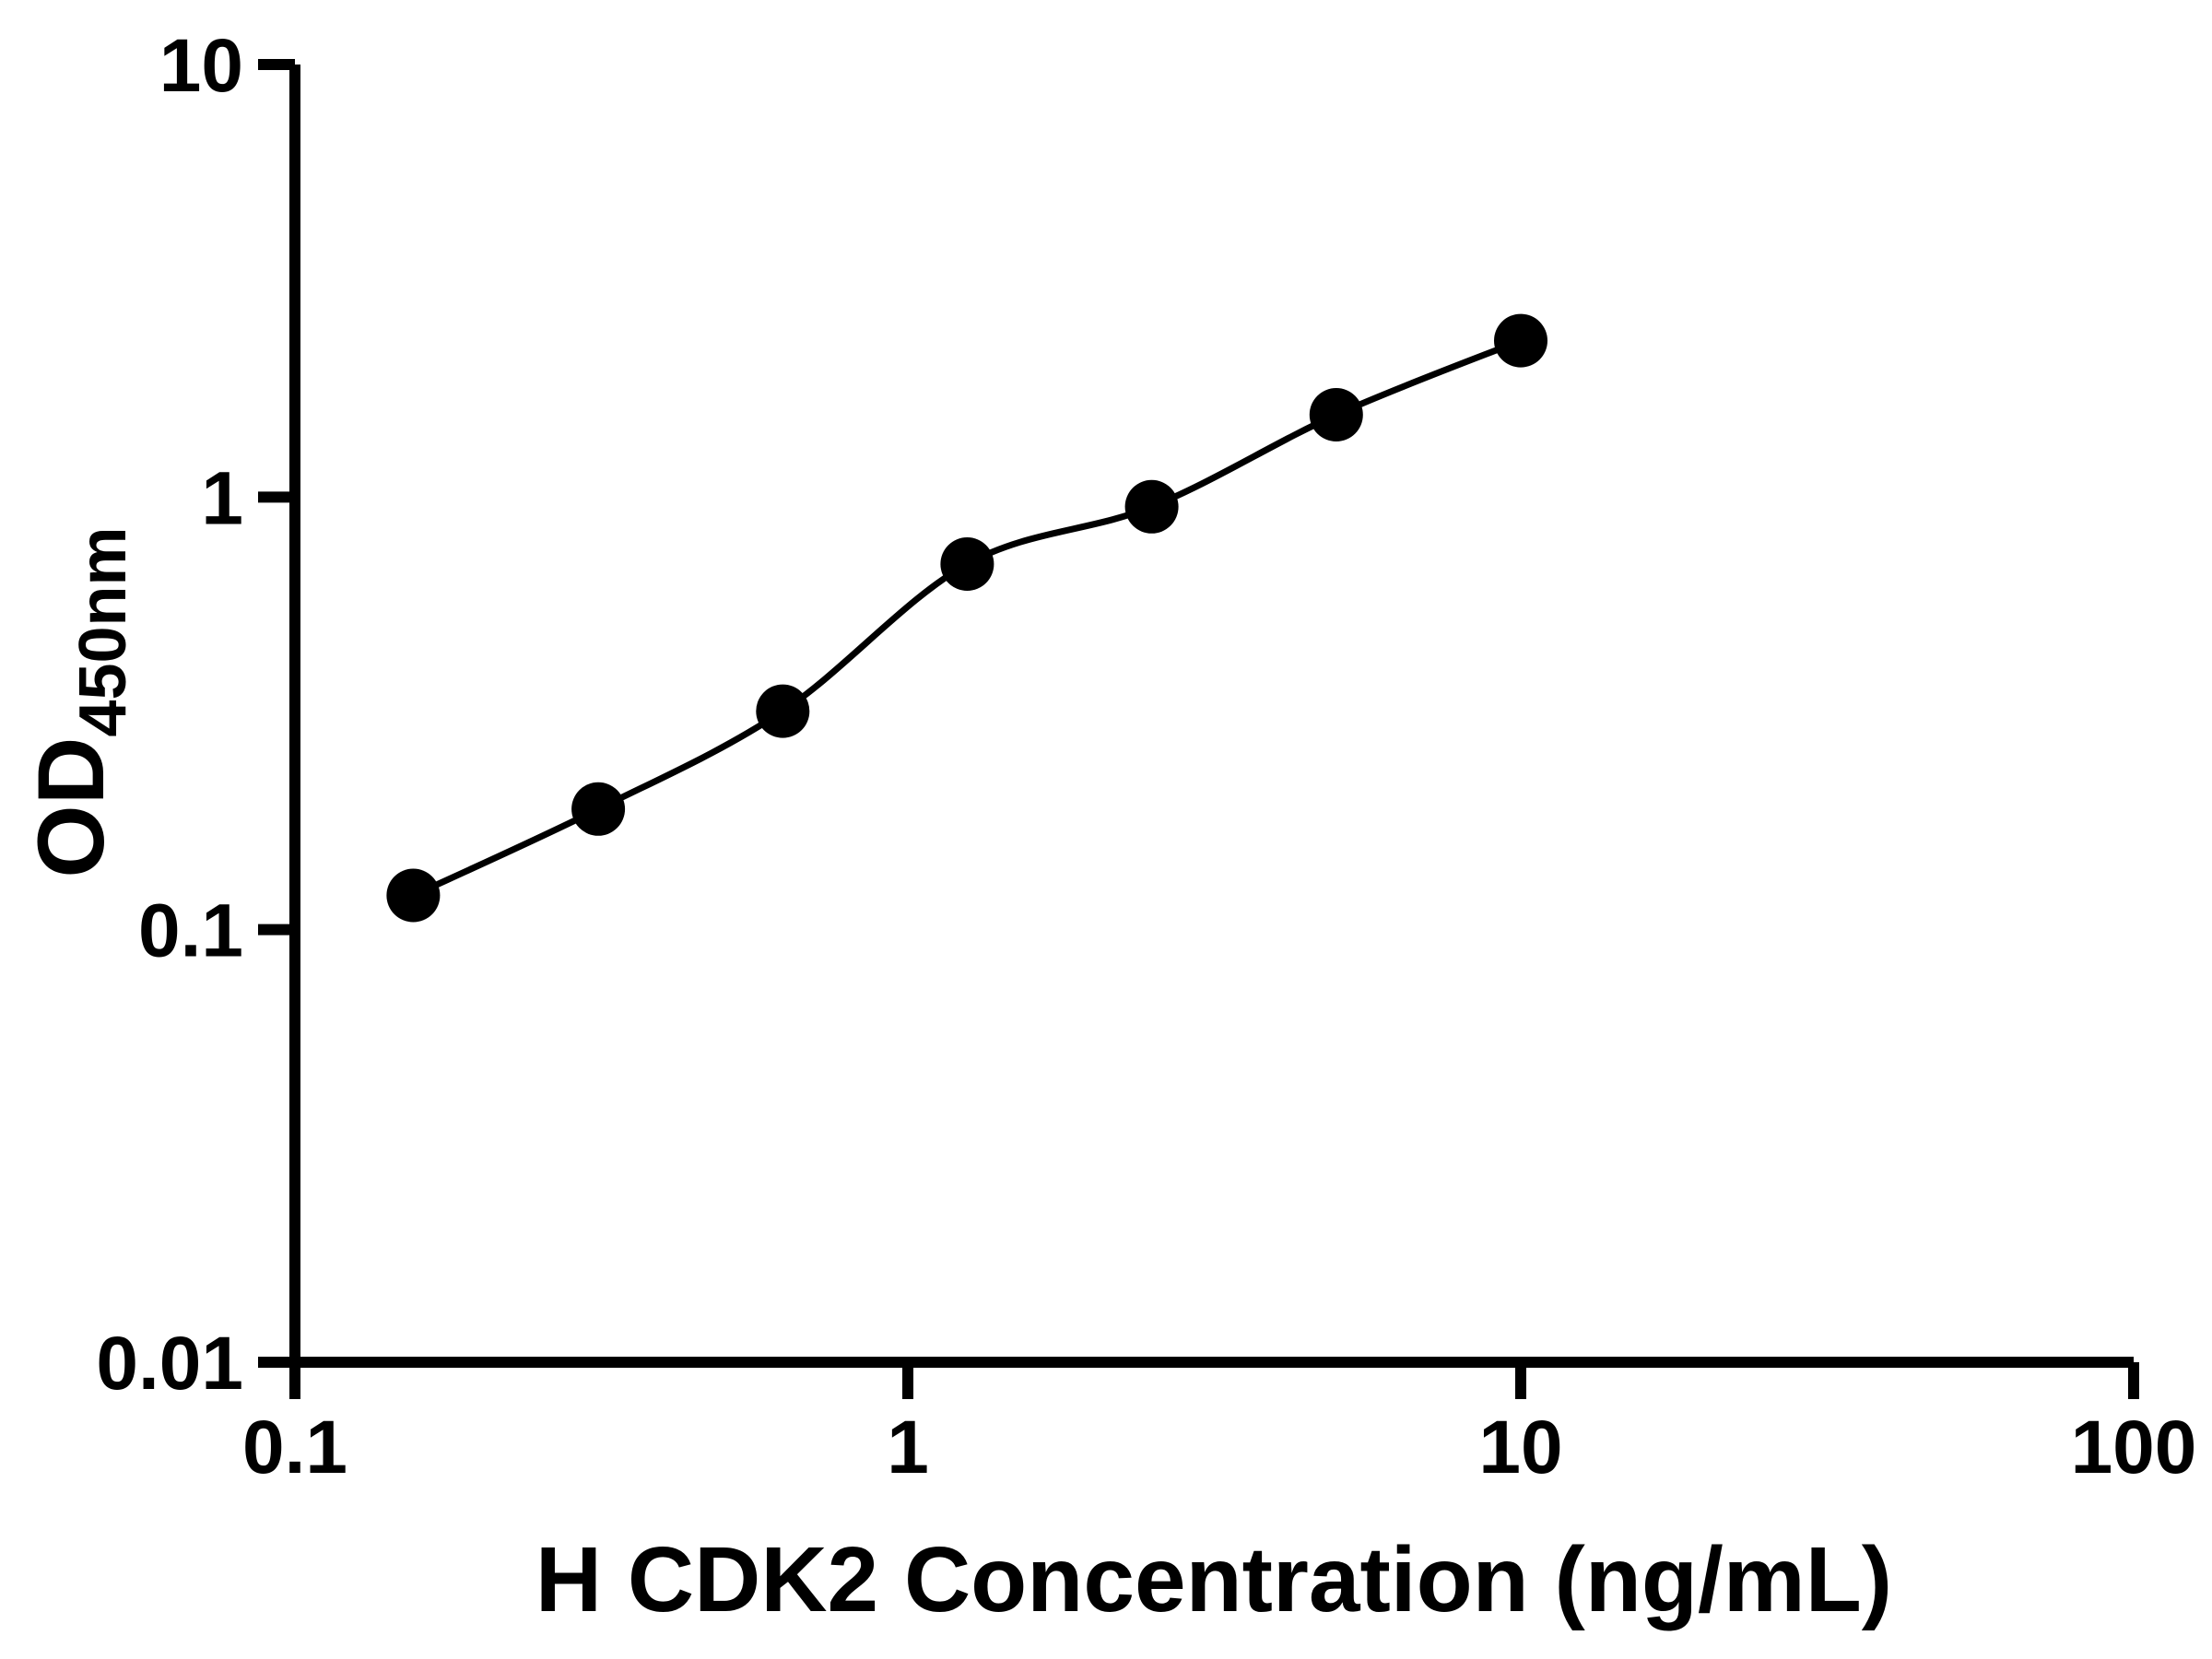 The width and height of the screenshot is (2212, 1659). I want to click on y-tick-label: 0.1, so click(190, 931).